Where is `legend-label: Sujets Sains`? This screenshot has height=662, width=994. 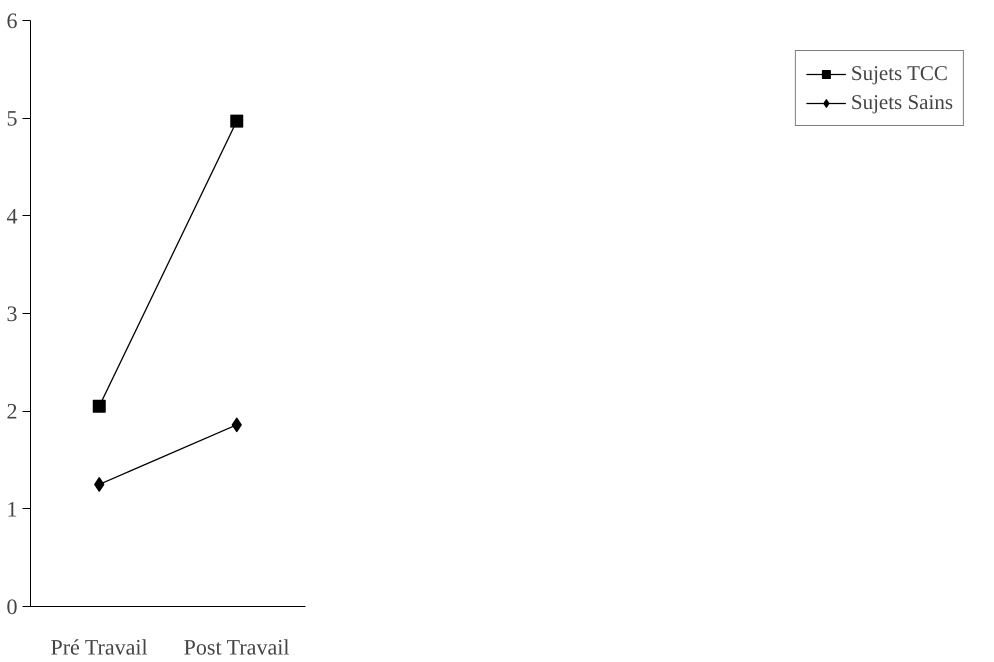 legend-label: Sujets Sains is located at coordinates (901, 102).